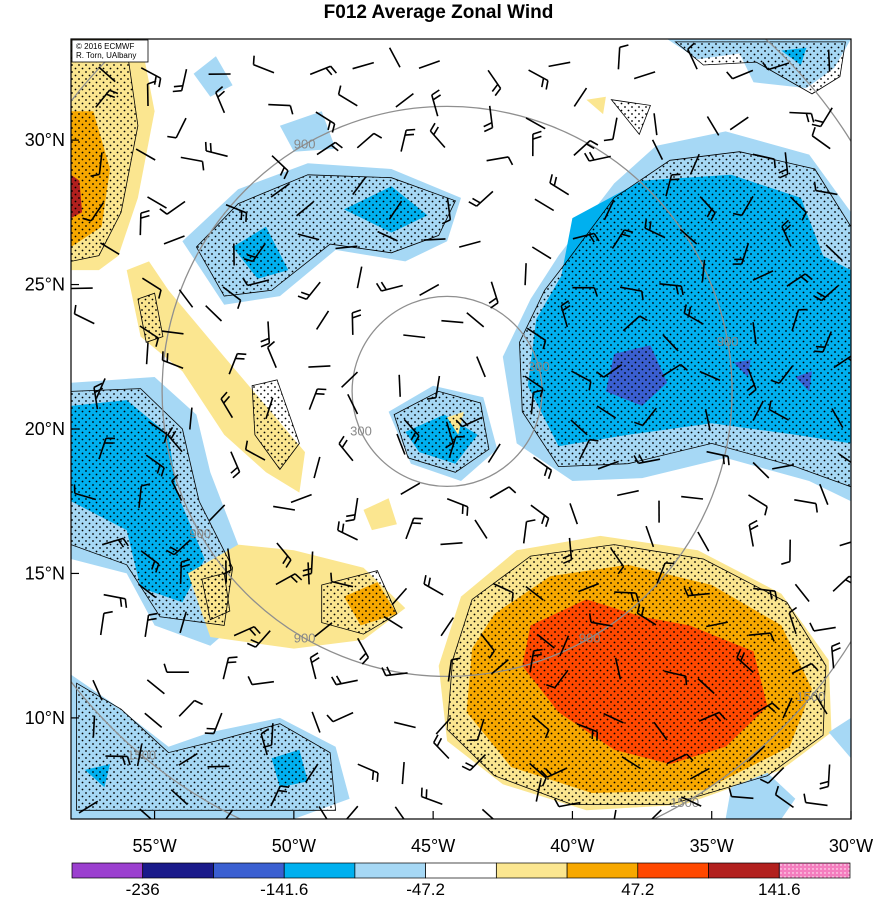 This screenshot has height=900, width=877. Describe the element at coordinates (45, 285) in the screenshot. I see `y-tick-label: 25°N` at that location.